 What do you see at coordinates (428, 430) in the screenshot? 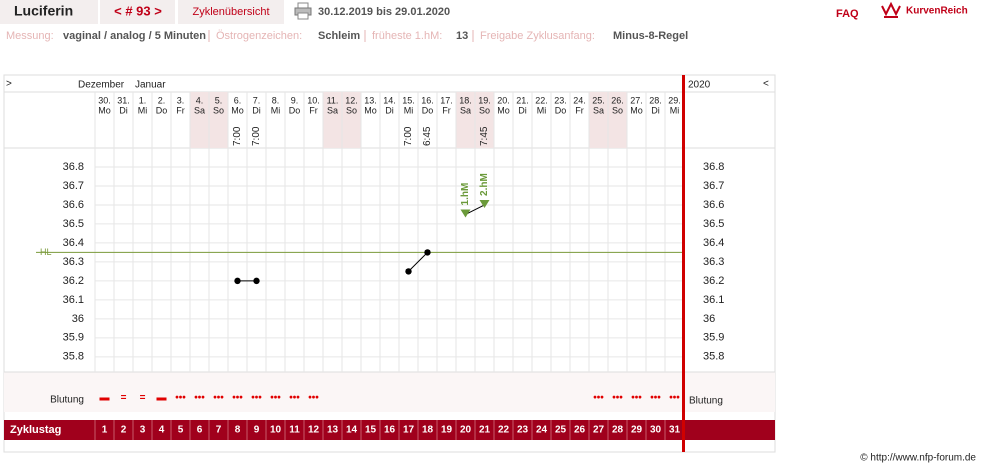
I see `cycle-day: 18` at bounding box center [428, 430].